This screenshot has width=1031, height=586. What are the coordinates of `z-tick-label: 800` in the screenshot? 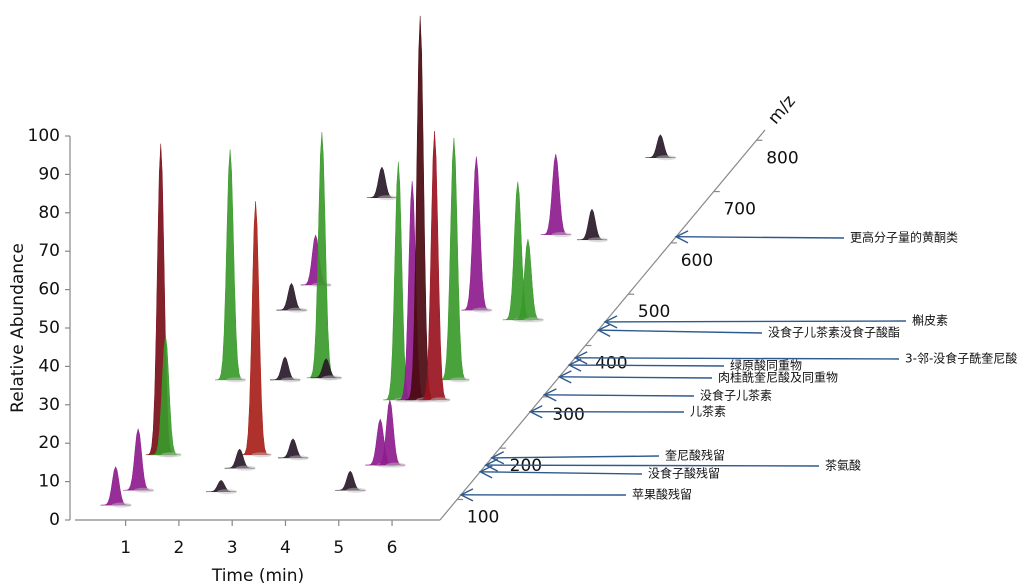 It's located at (782, 158).